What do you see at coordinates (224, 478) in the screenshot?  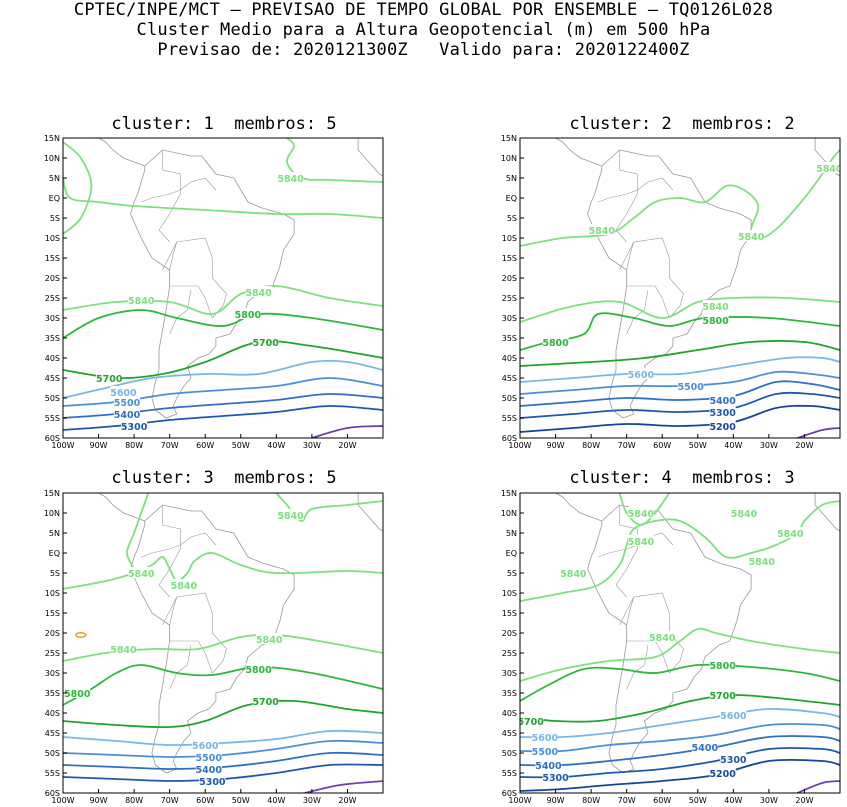 I see `panel-3-title: cluster: 3 membros: 5` at bounding box center [224, 478].